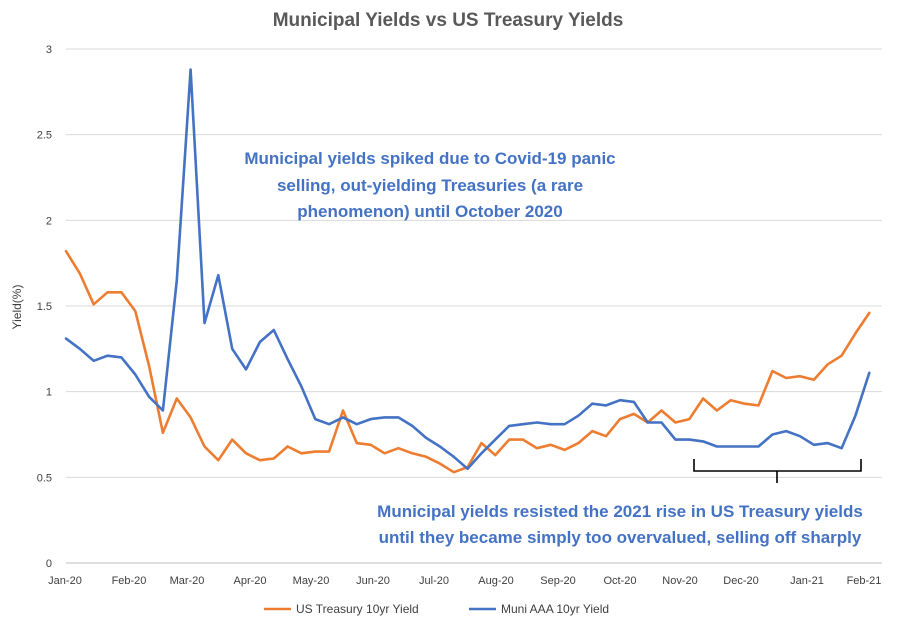  Describe the element at coordinates (44, 478) in the screenshot. I see `y-tick-label: 0.5` at that location.